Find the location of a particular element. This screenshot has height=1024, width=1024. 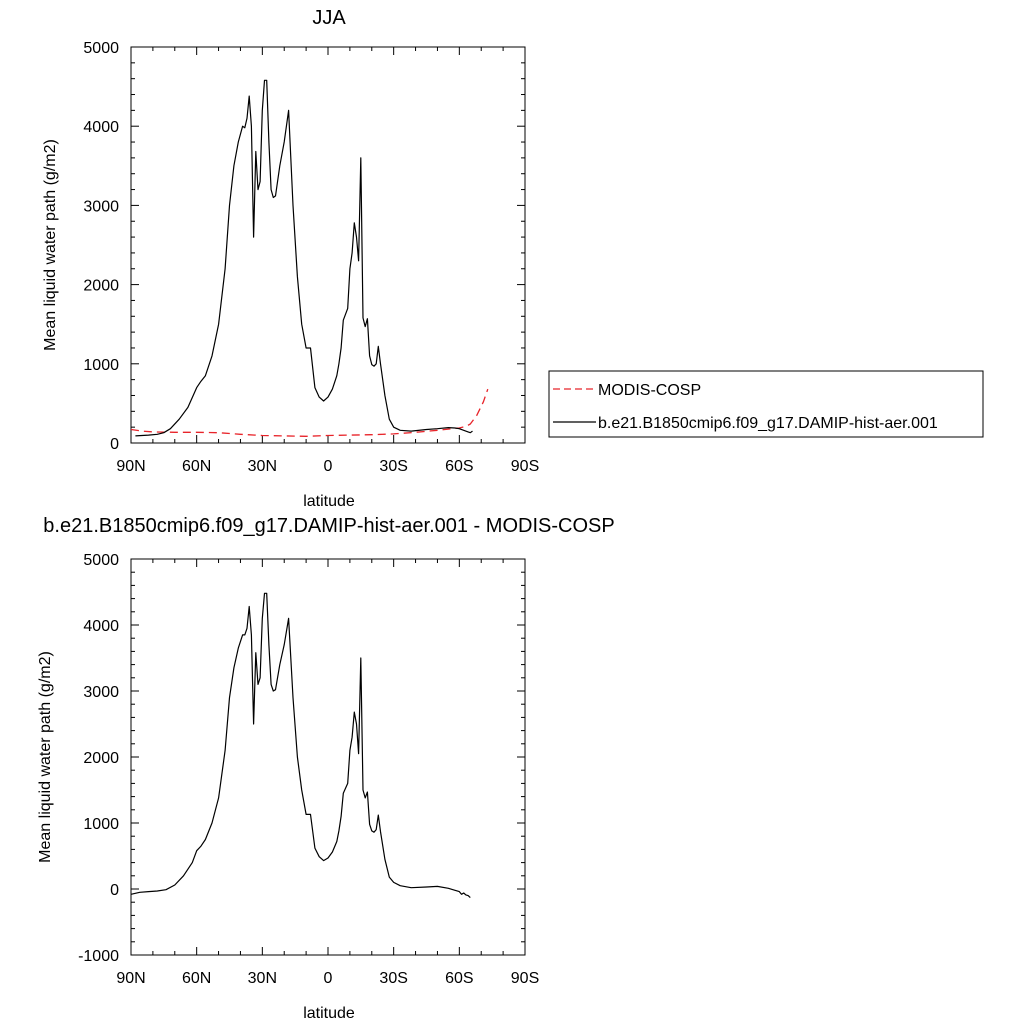

top-chart-y-axis-label: Mean liquid water path (g/m2) is located at coordinates (50, 245).